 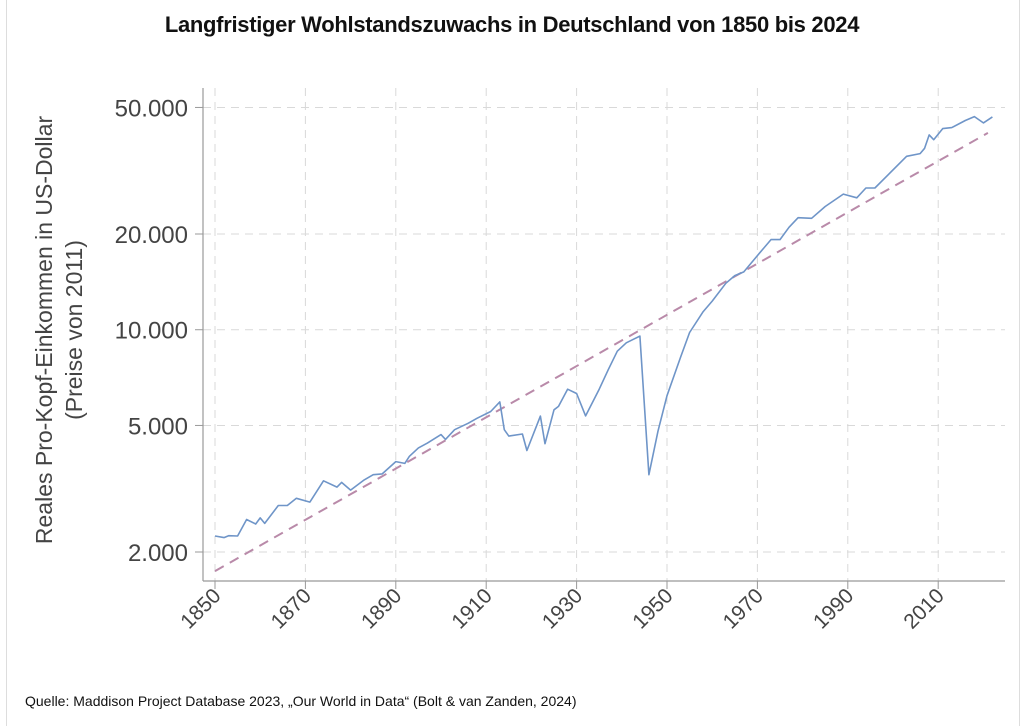 I want to click on y-tick-label: 10.000, so click(x=151, y=331).